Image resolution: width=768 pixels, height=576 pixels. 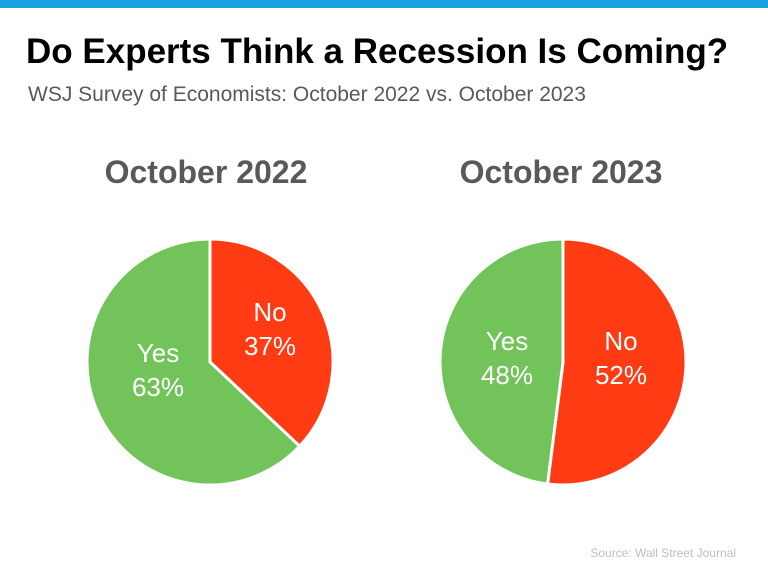 What do you see at coordinates (384, 4) in the screenshot?
I see `top-accent-bar` at bounding box center [384, 4].